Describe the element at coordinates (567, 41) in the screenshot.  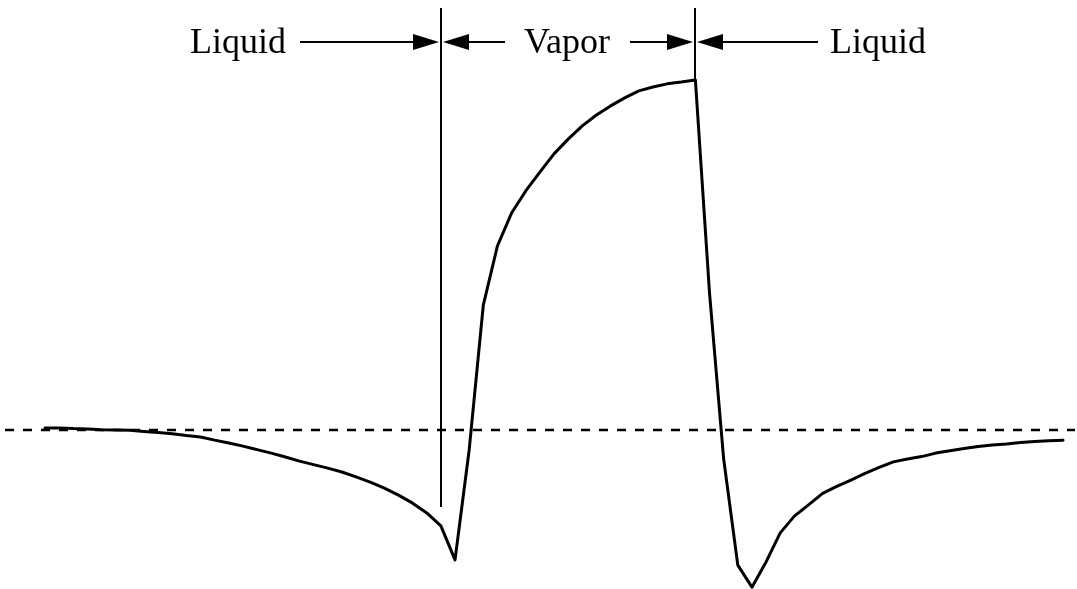
I see `text: Vapor` at that location.